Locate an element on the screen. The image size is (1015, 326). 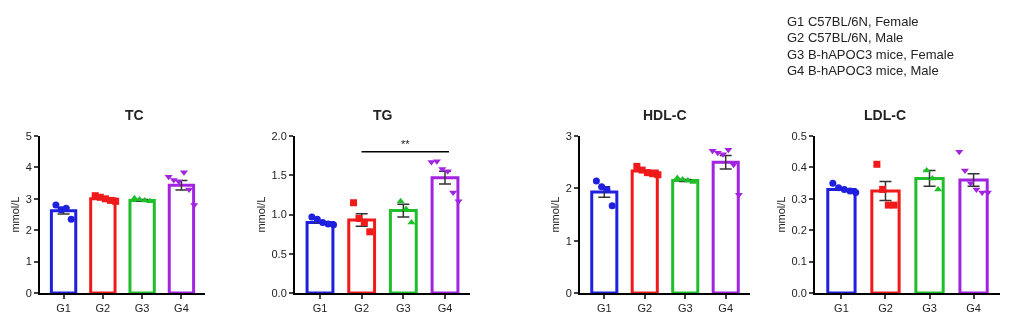
y-tick-label: 0.1 is located at coordinates (799, 261).